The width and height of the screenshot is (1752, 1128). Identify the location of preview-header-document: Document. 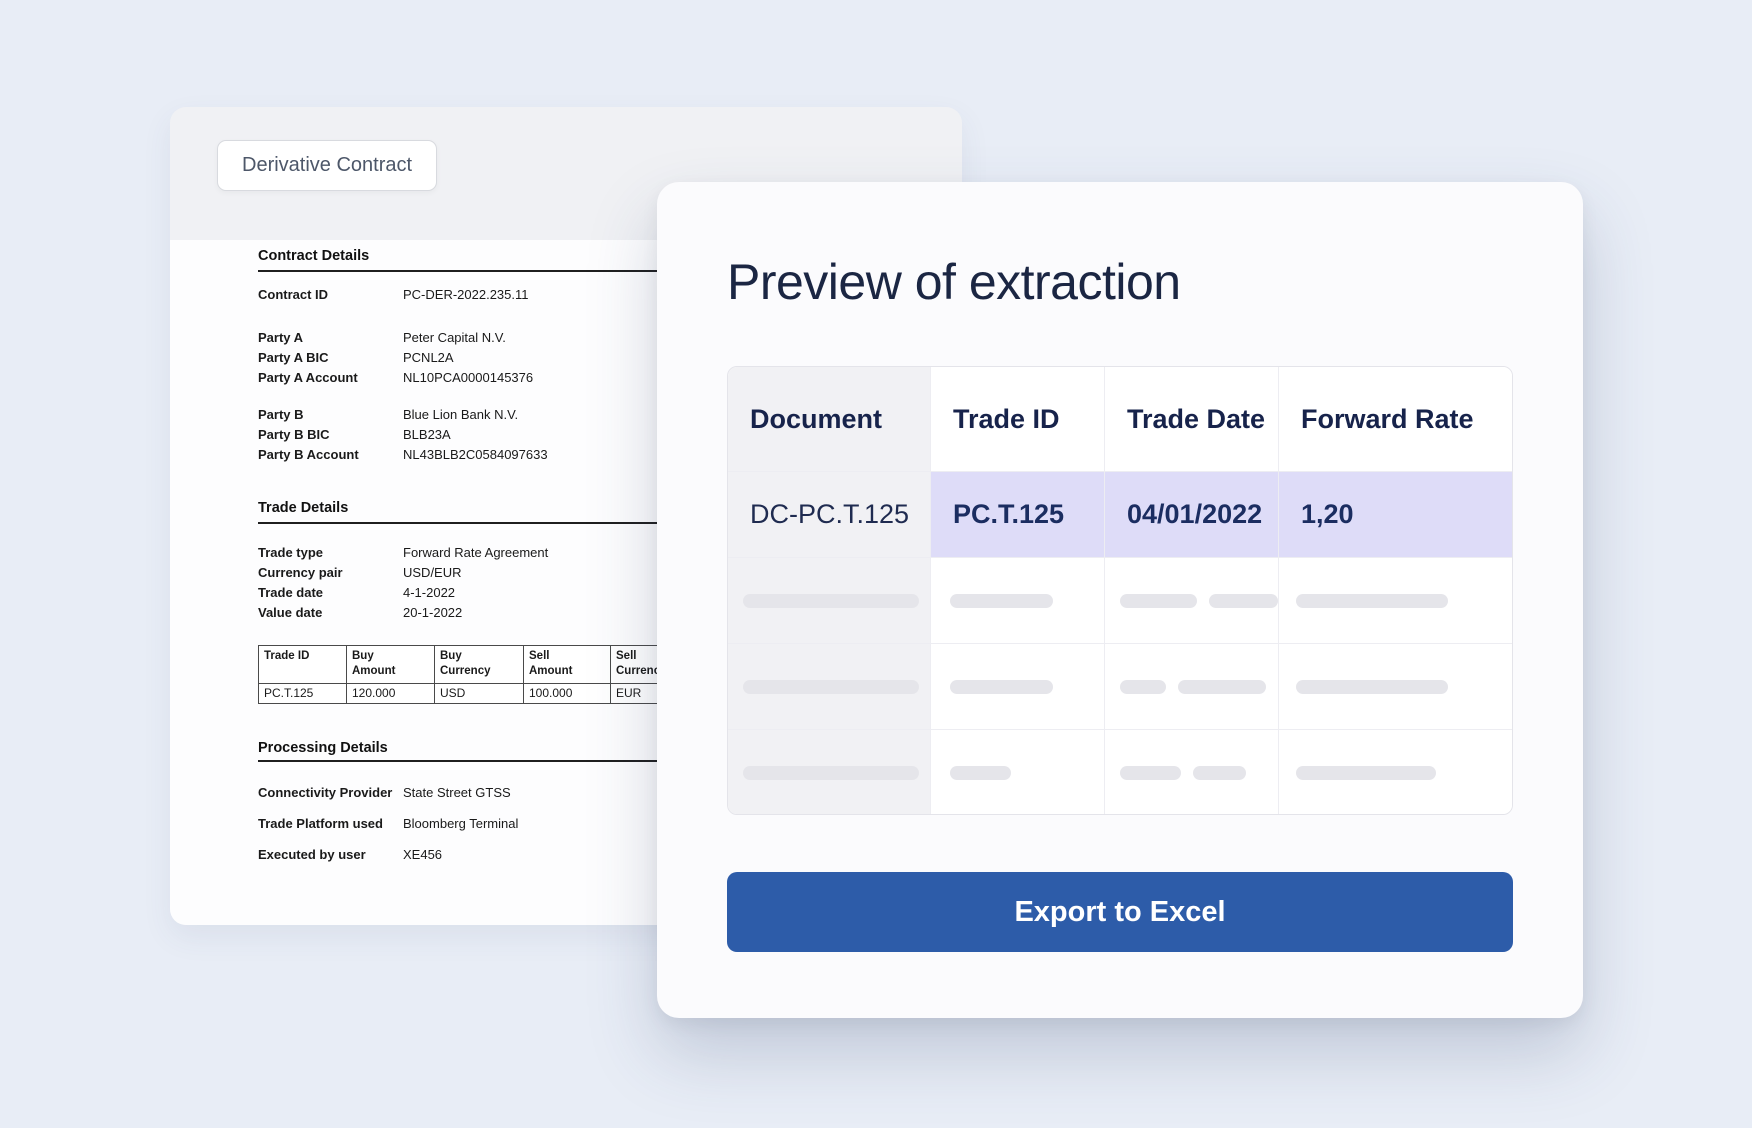
(829, 419).